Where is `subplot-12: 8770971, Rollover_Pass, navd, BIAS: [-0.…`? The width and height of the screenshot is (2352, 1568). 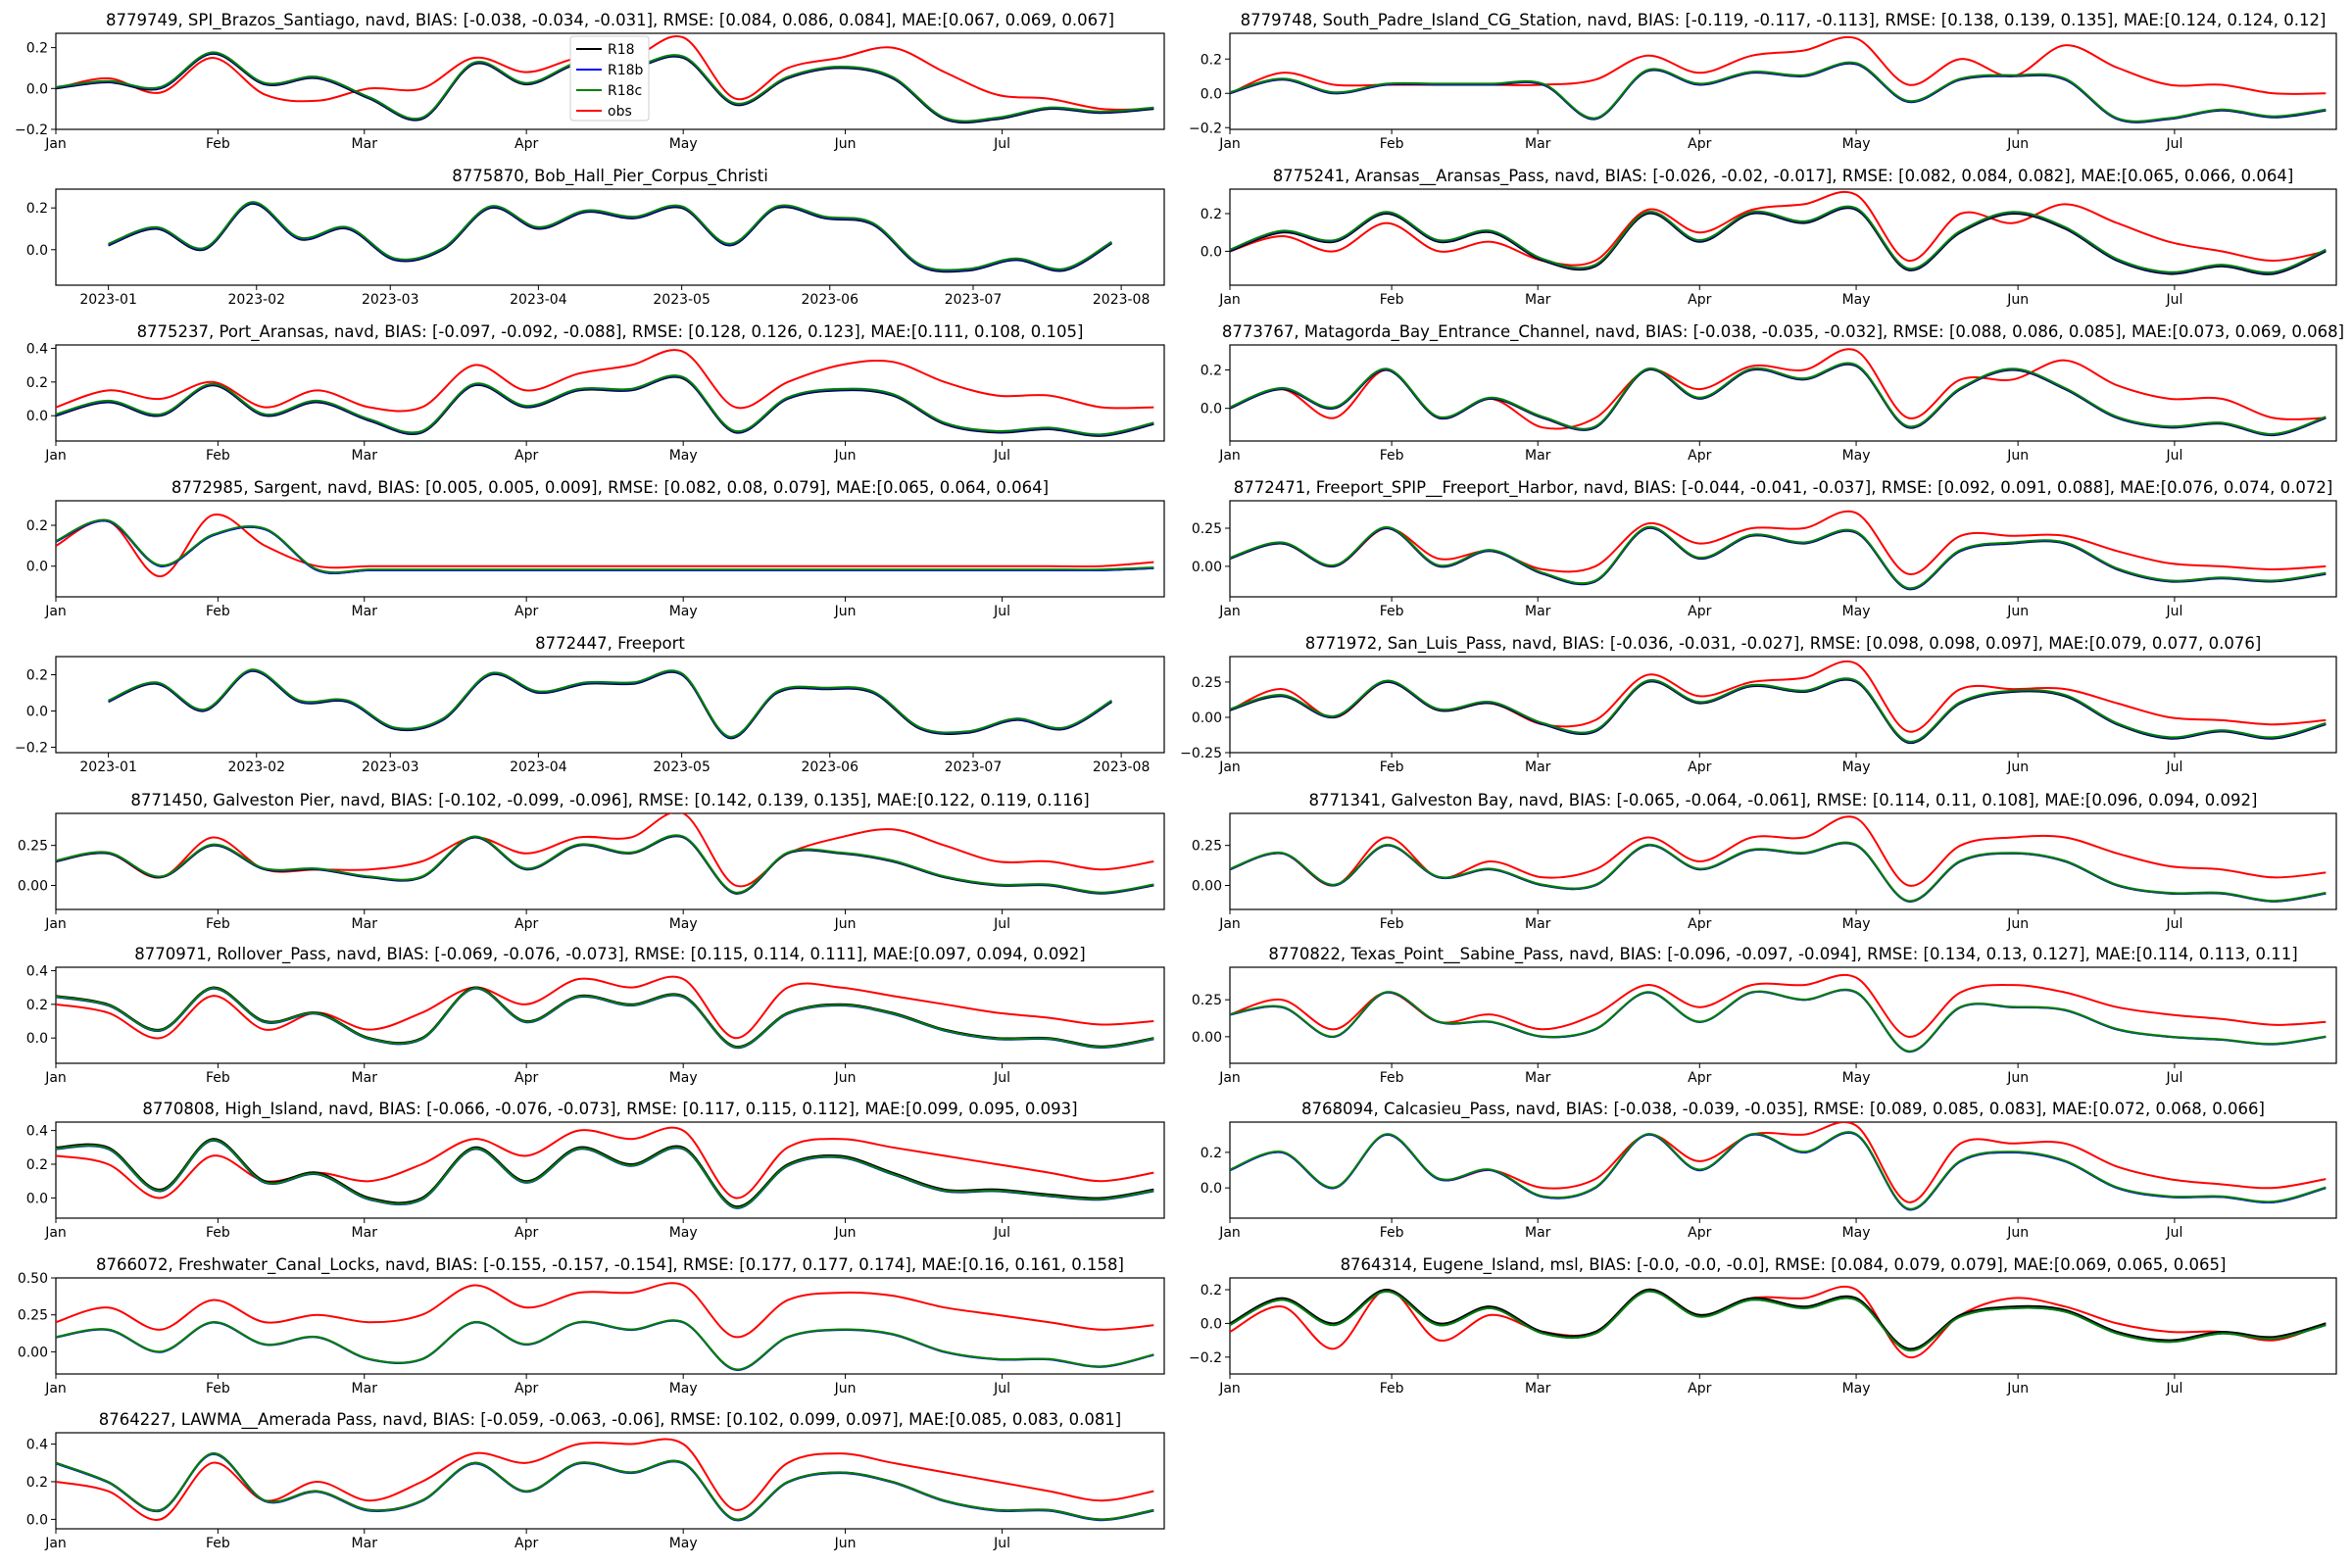 subplot-12: 8770971, Rollover_Pass, navd, BIAS: [-0.… is located at coordinates (595, 1015).